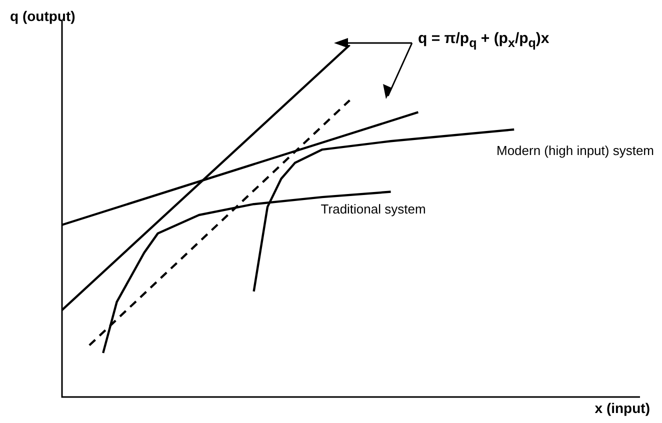 Image resolution: width=662 pixels, height=423 pixels. What do you see at coordinates (43, 16) in the screenshot?
I see `y-axis-title: q (output)` at bounding box center [43, 16].